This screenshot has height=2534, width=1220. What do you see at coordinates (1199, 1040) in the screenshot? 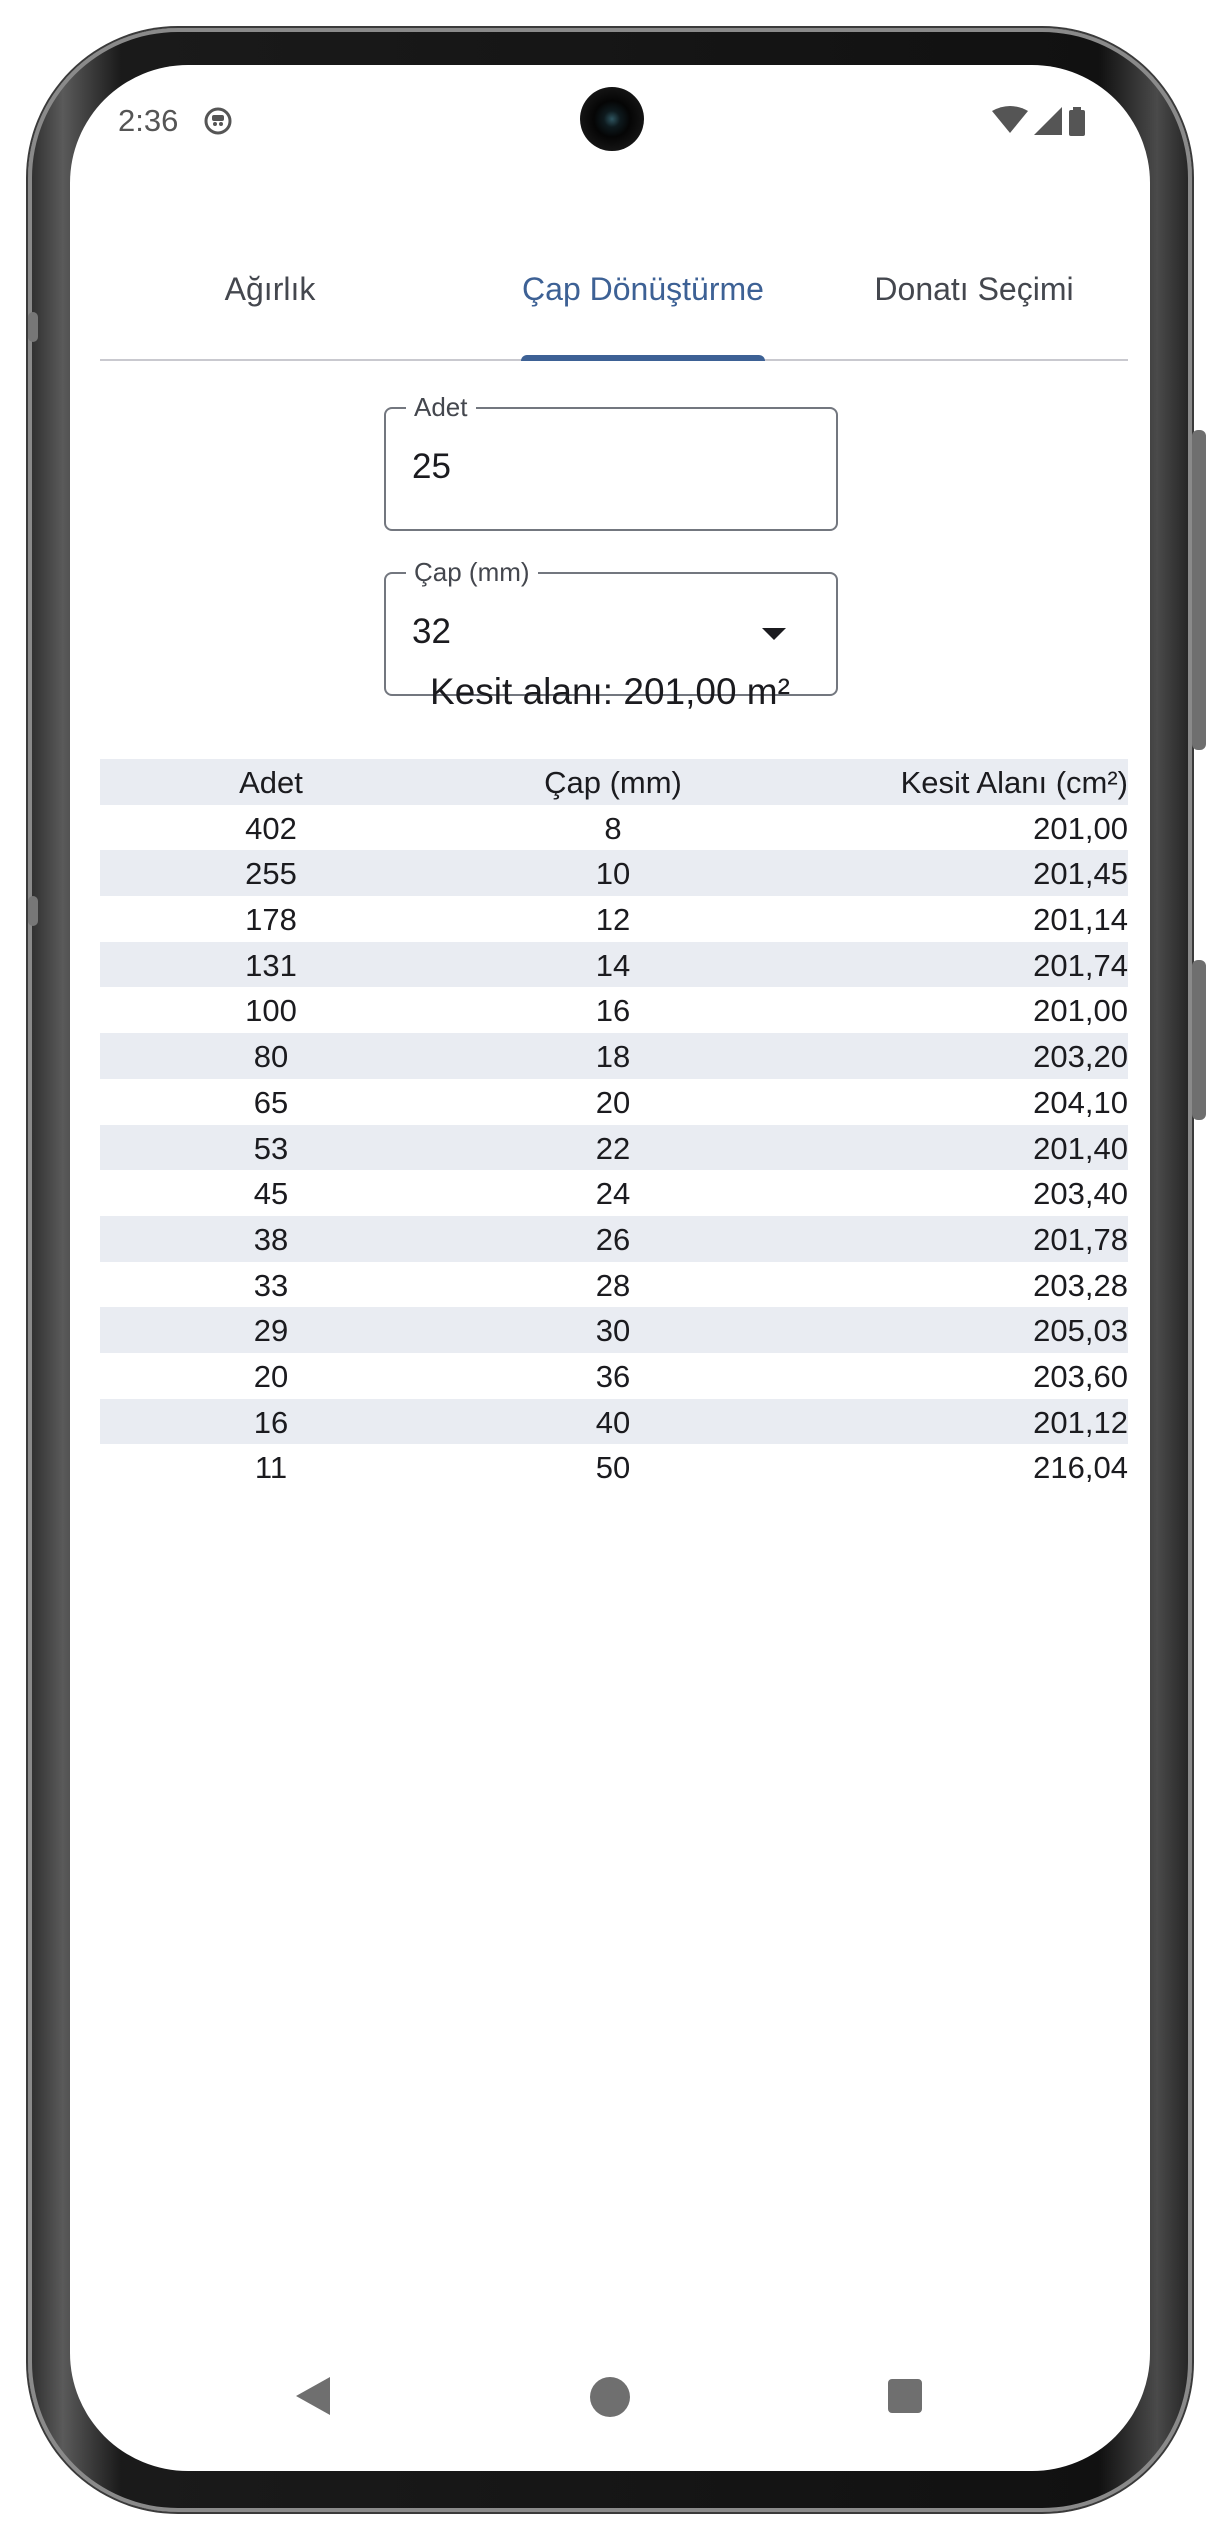
I see `power-button` at bounding box center [1199, 1040].